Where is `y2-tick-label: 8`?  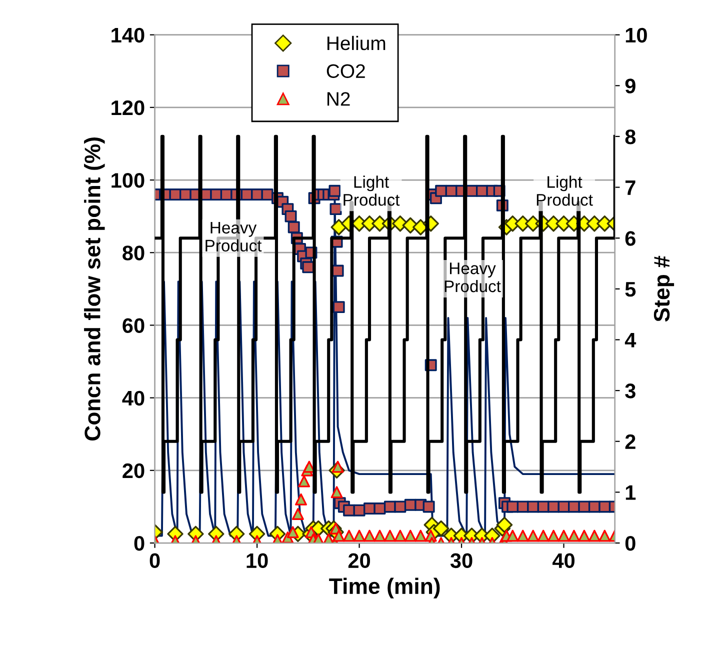 y2-tick-label: 8 is located at coordinates (630, 136).